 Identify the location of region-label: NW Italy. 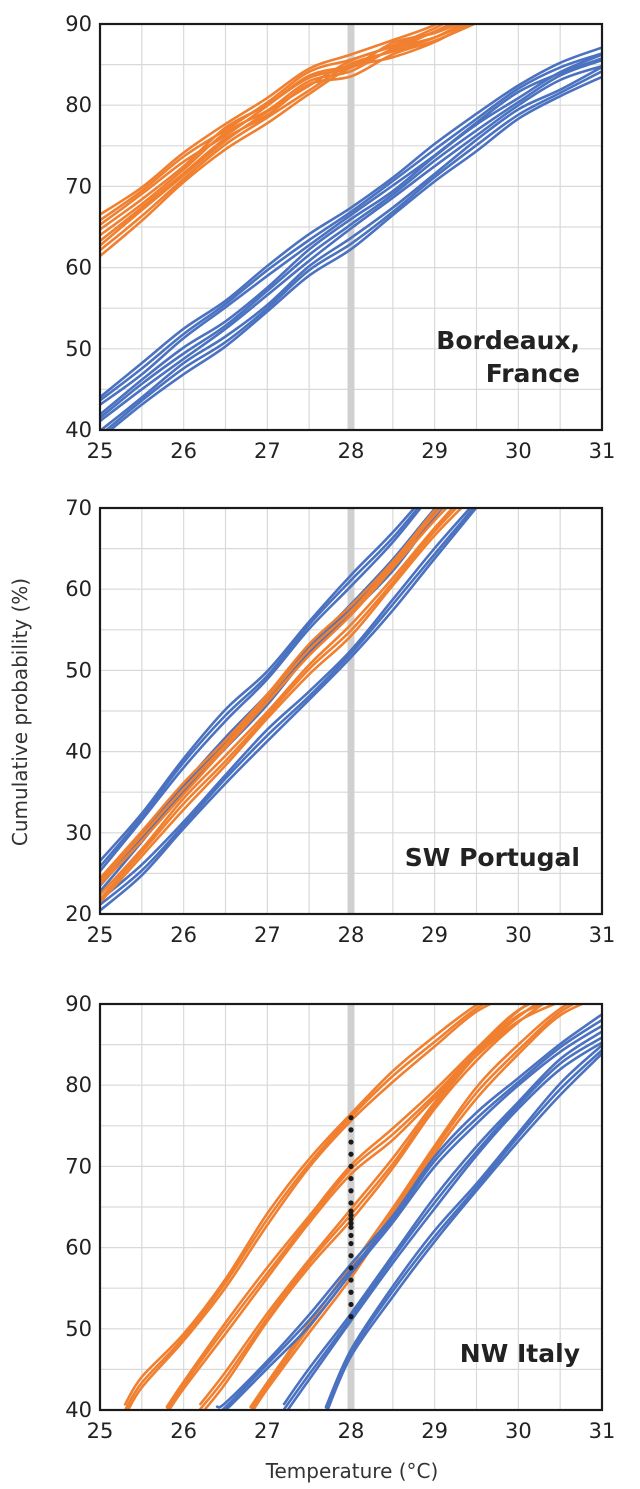
(520, 1353).